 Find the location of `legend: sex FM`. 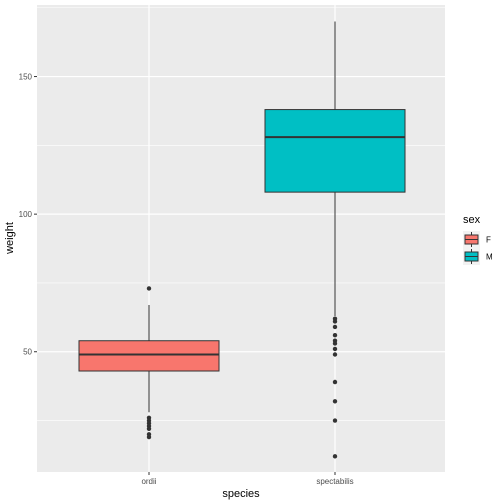

legend: sex FM is located at coordinates (478, 239).